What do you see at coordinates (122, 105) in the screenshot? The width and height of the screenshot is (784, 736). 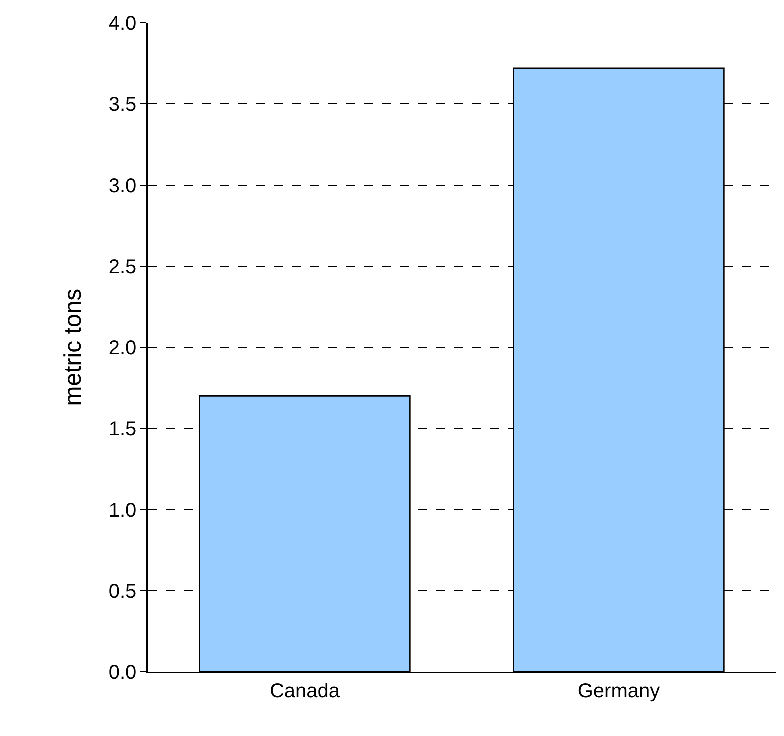 I see `y-tick-label: 3.5` at bounding box center [122, 105].